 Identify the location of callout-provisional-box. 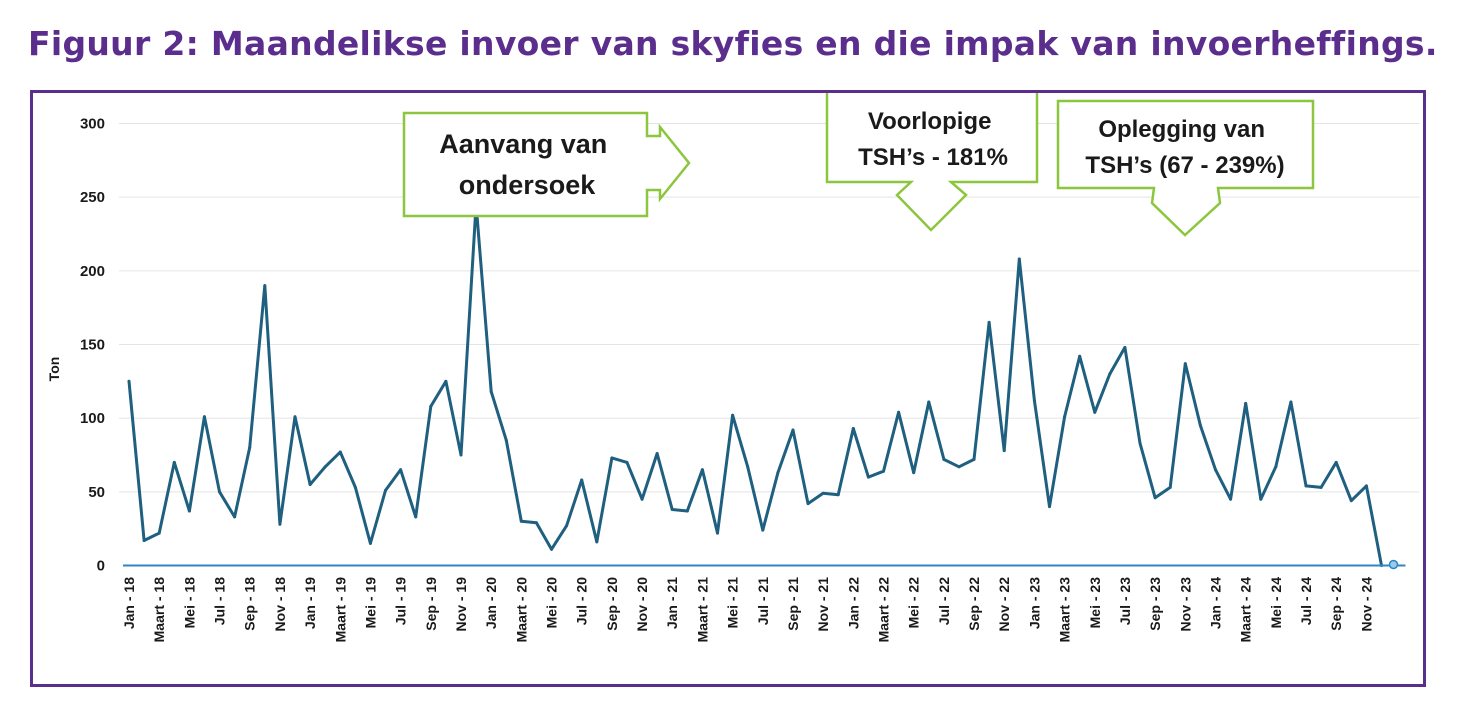
(932, 162).